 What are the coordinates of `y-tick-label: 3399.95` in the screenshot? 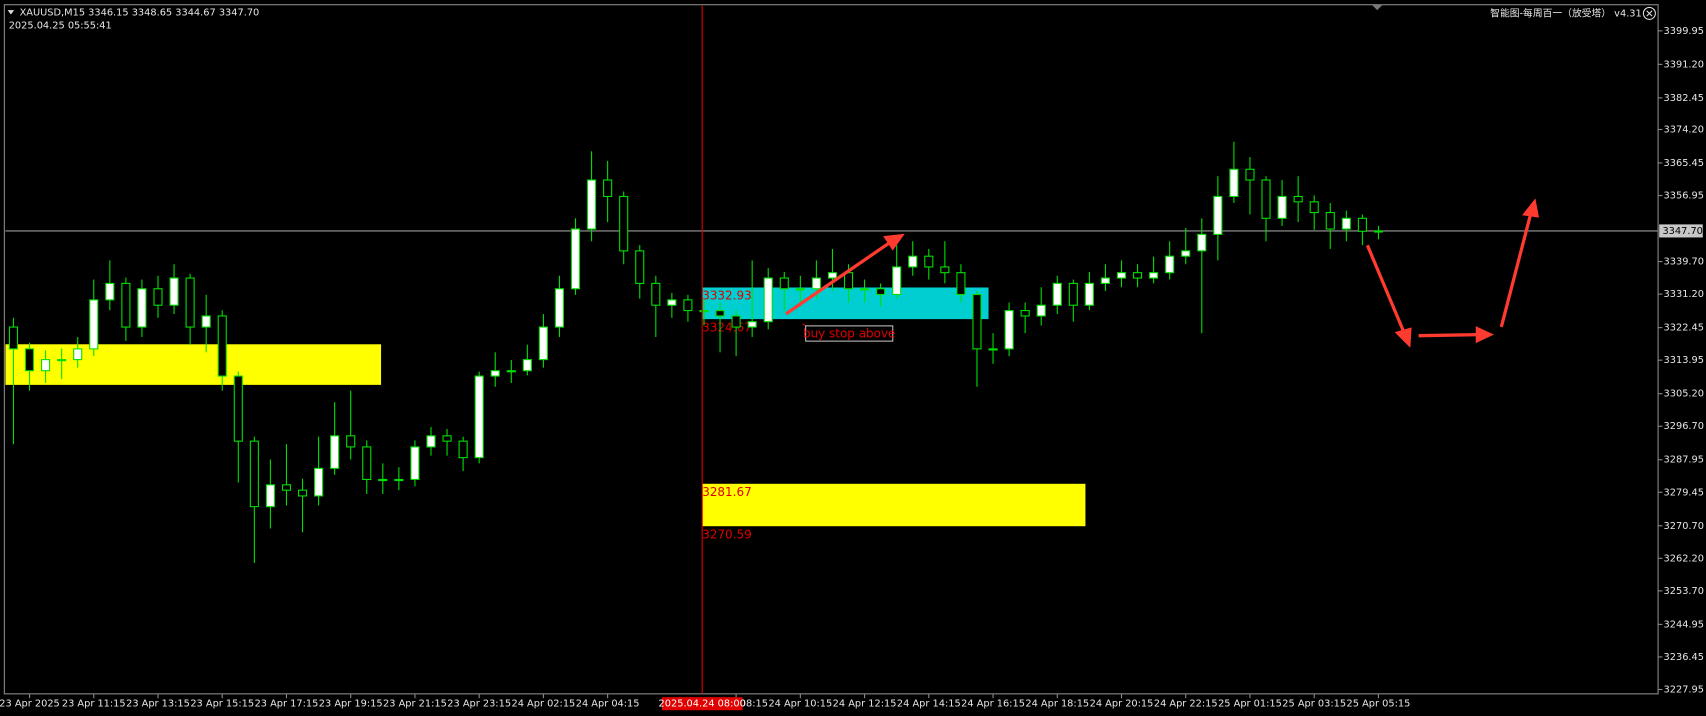 It's located at (1684, 31).